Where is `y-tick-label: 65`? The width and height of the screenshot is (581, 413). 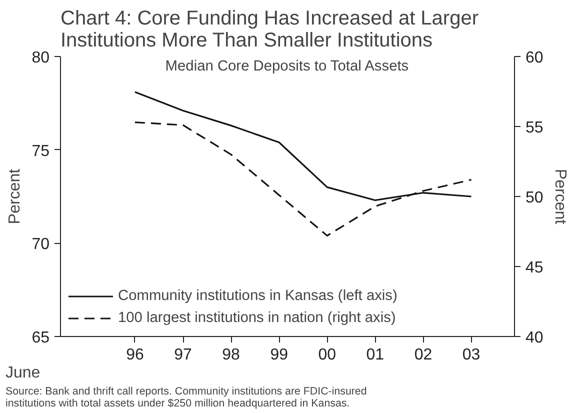
y-tick-label: 65 is located at coordinates (41, 338).